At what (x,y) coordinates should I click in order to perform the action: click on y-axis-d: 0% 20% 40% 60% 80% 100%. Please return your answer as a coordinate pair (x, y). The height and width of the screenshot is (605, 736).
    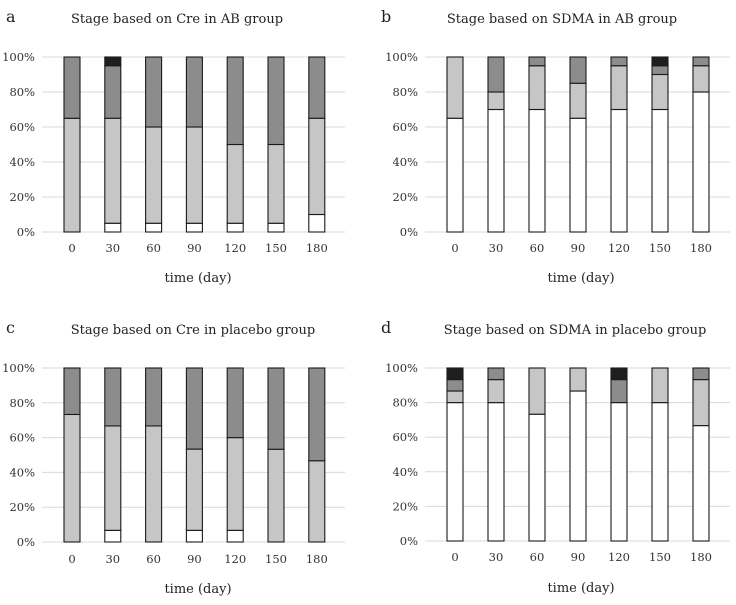
    Looking at the image, I should click on (557, 454).